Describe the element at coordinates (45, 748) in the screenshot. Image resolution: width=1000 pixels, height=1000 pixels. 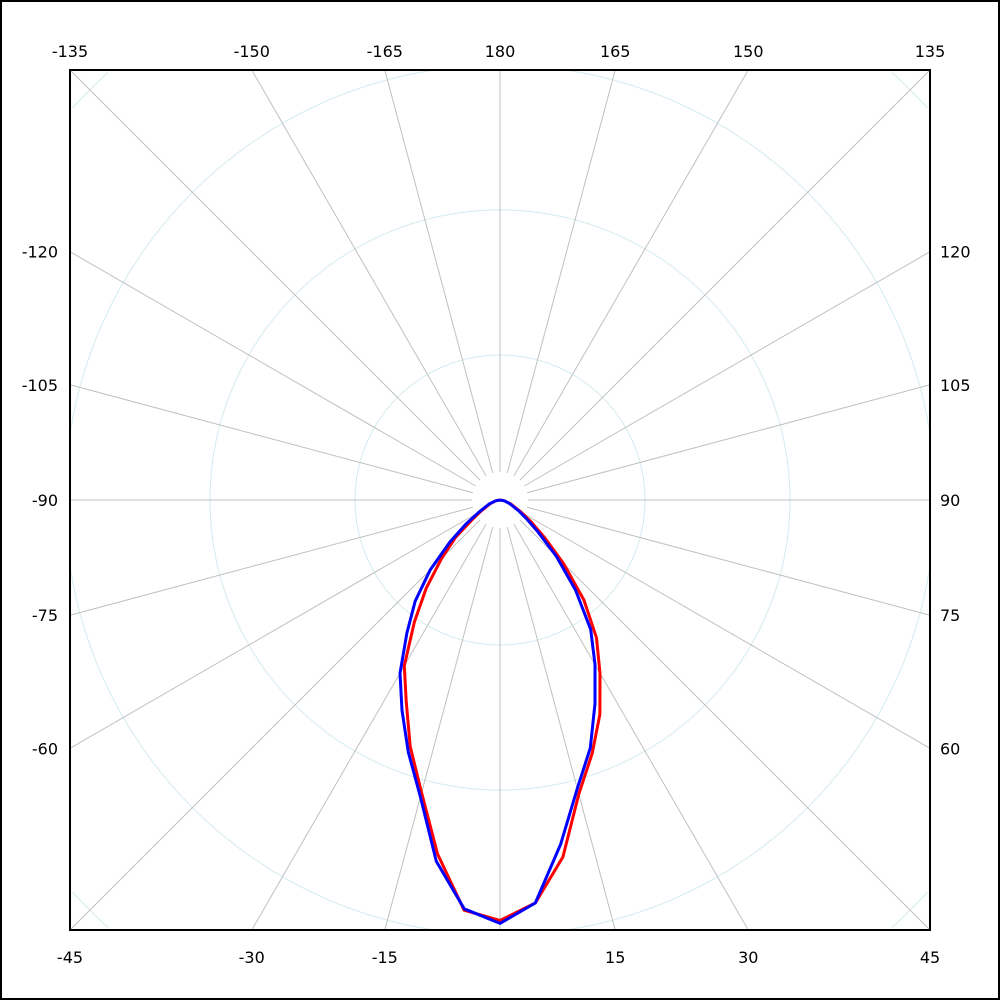
I see `tick-label-left: -60` at that location.